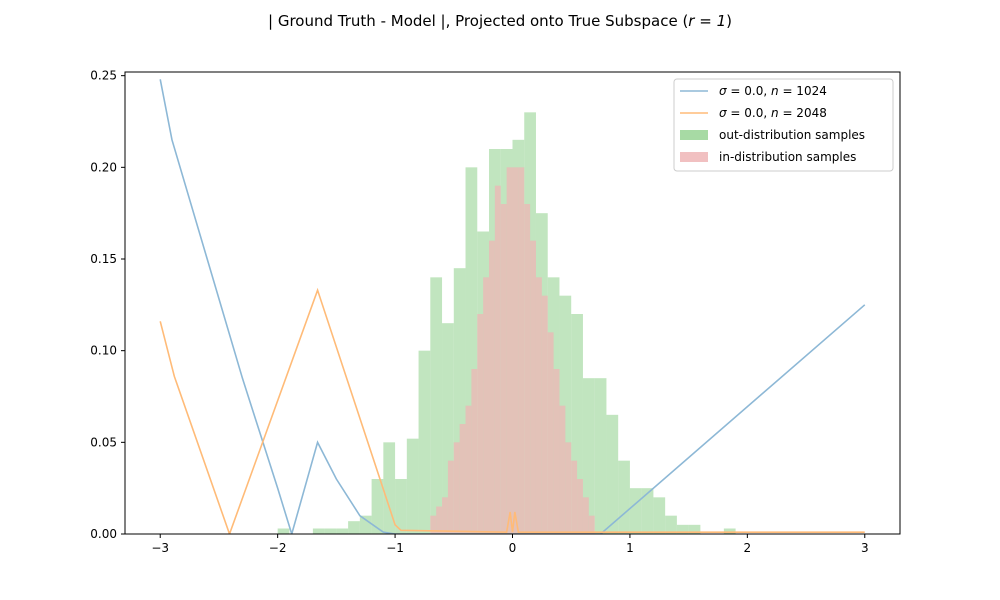 The width and height of the screenshot is (1000, 600). Describe the element at coordinates (103, 442) in the screenshot. I see `y-tick-label: 0.05` at that location.